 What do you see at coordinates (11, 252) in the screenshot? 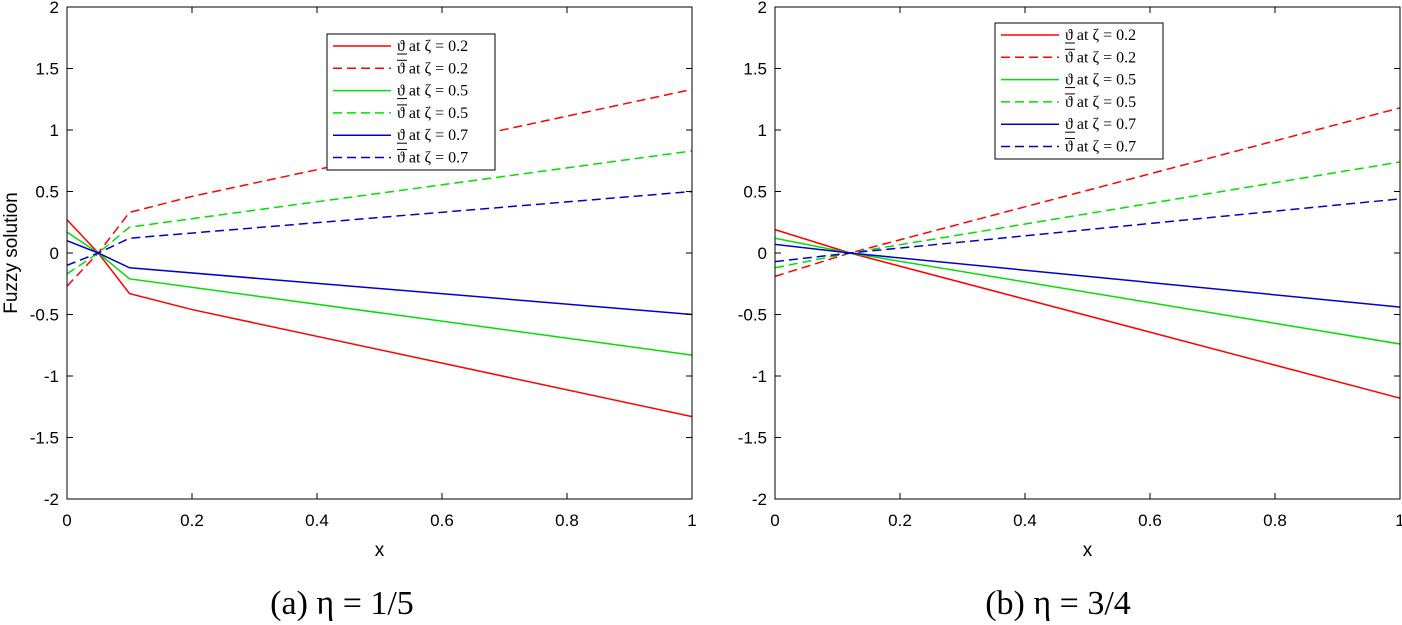
I see `y-axis-label: Fuzzy solution` at bounding box center [11, 252].